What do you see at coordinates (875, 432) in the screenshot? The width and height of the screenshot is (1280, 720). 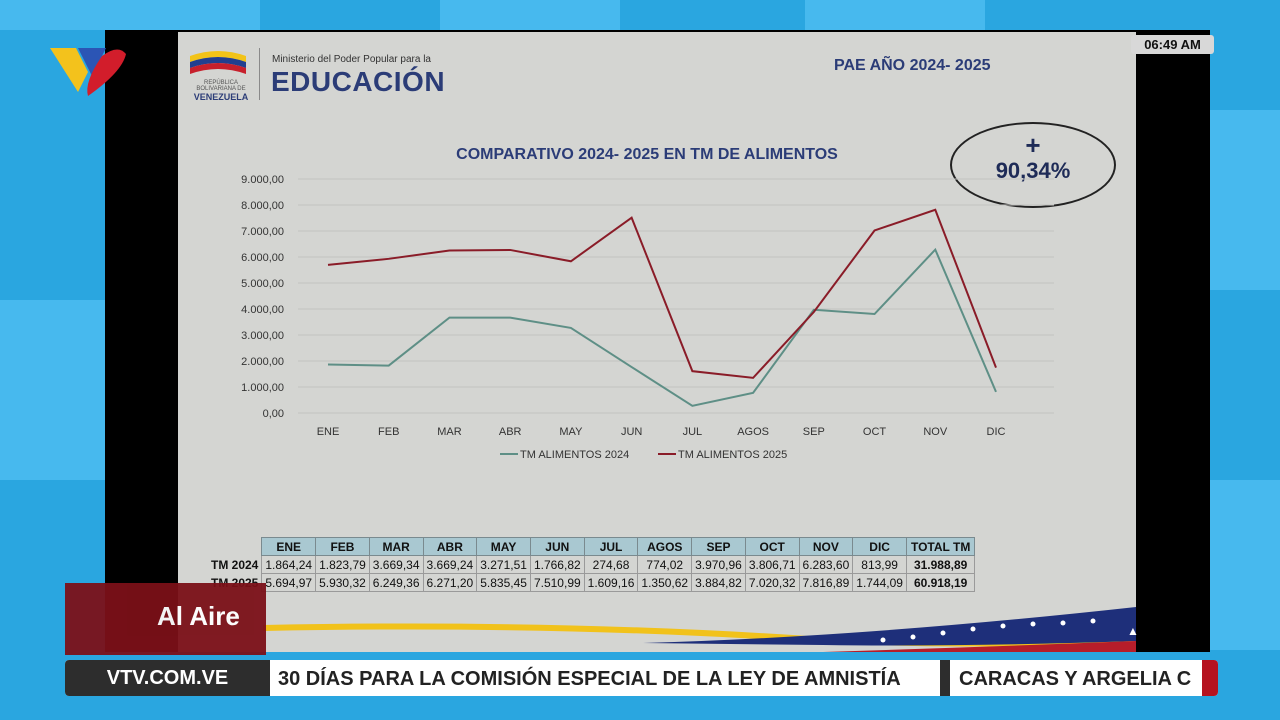 I see `x-tick-label: OCT` at bounding box center [875, 432].